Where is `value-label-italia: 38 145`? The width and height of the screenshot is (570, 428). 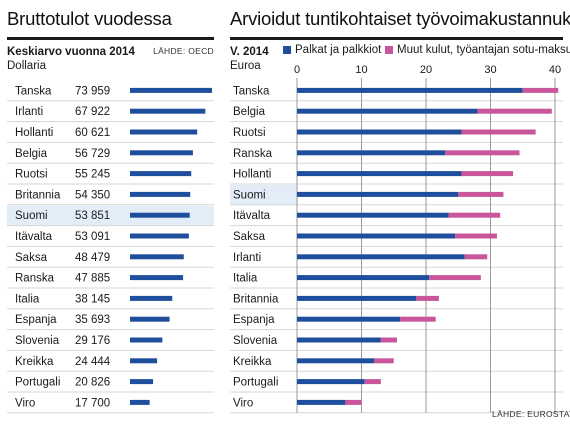 value-label-italia: 38 145 is located at coordinates (92, 299).